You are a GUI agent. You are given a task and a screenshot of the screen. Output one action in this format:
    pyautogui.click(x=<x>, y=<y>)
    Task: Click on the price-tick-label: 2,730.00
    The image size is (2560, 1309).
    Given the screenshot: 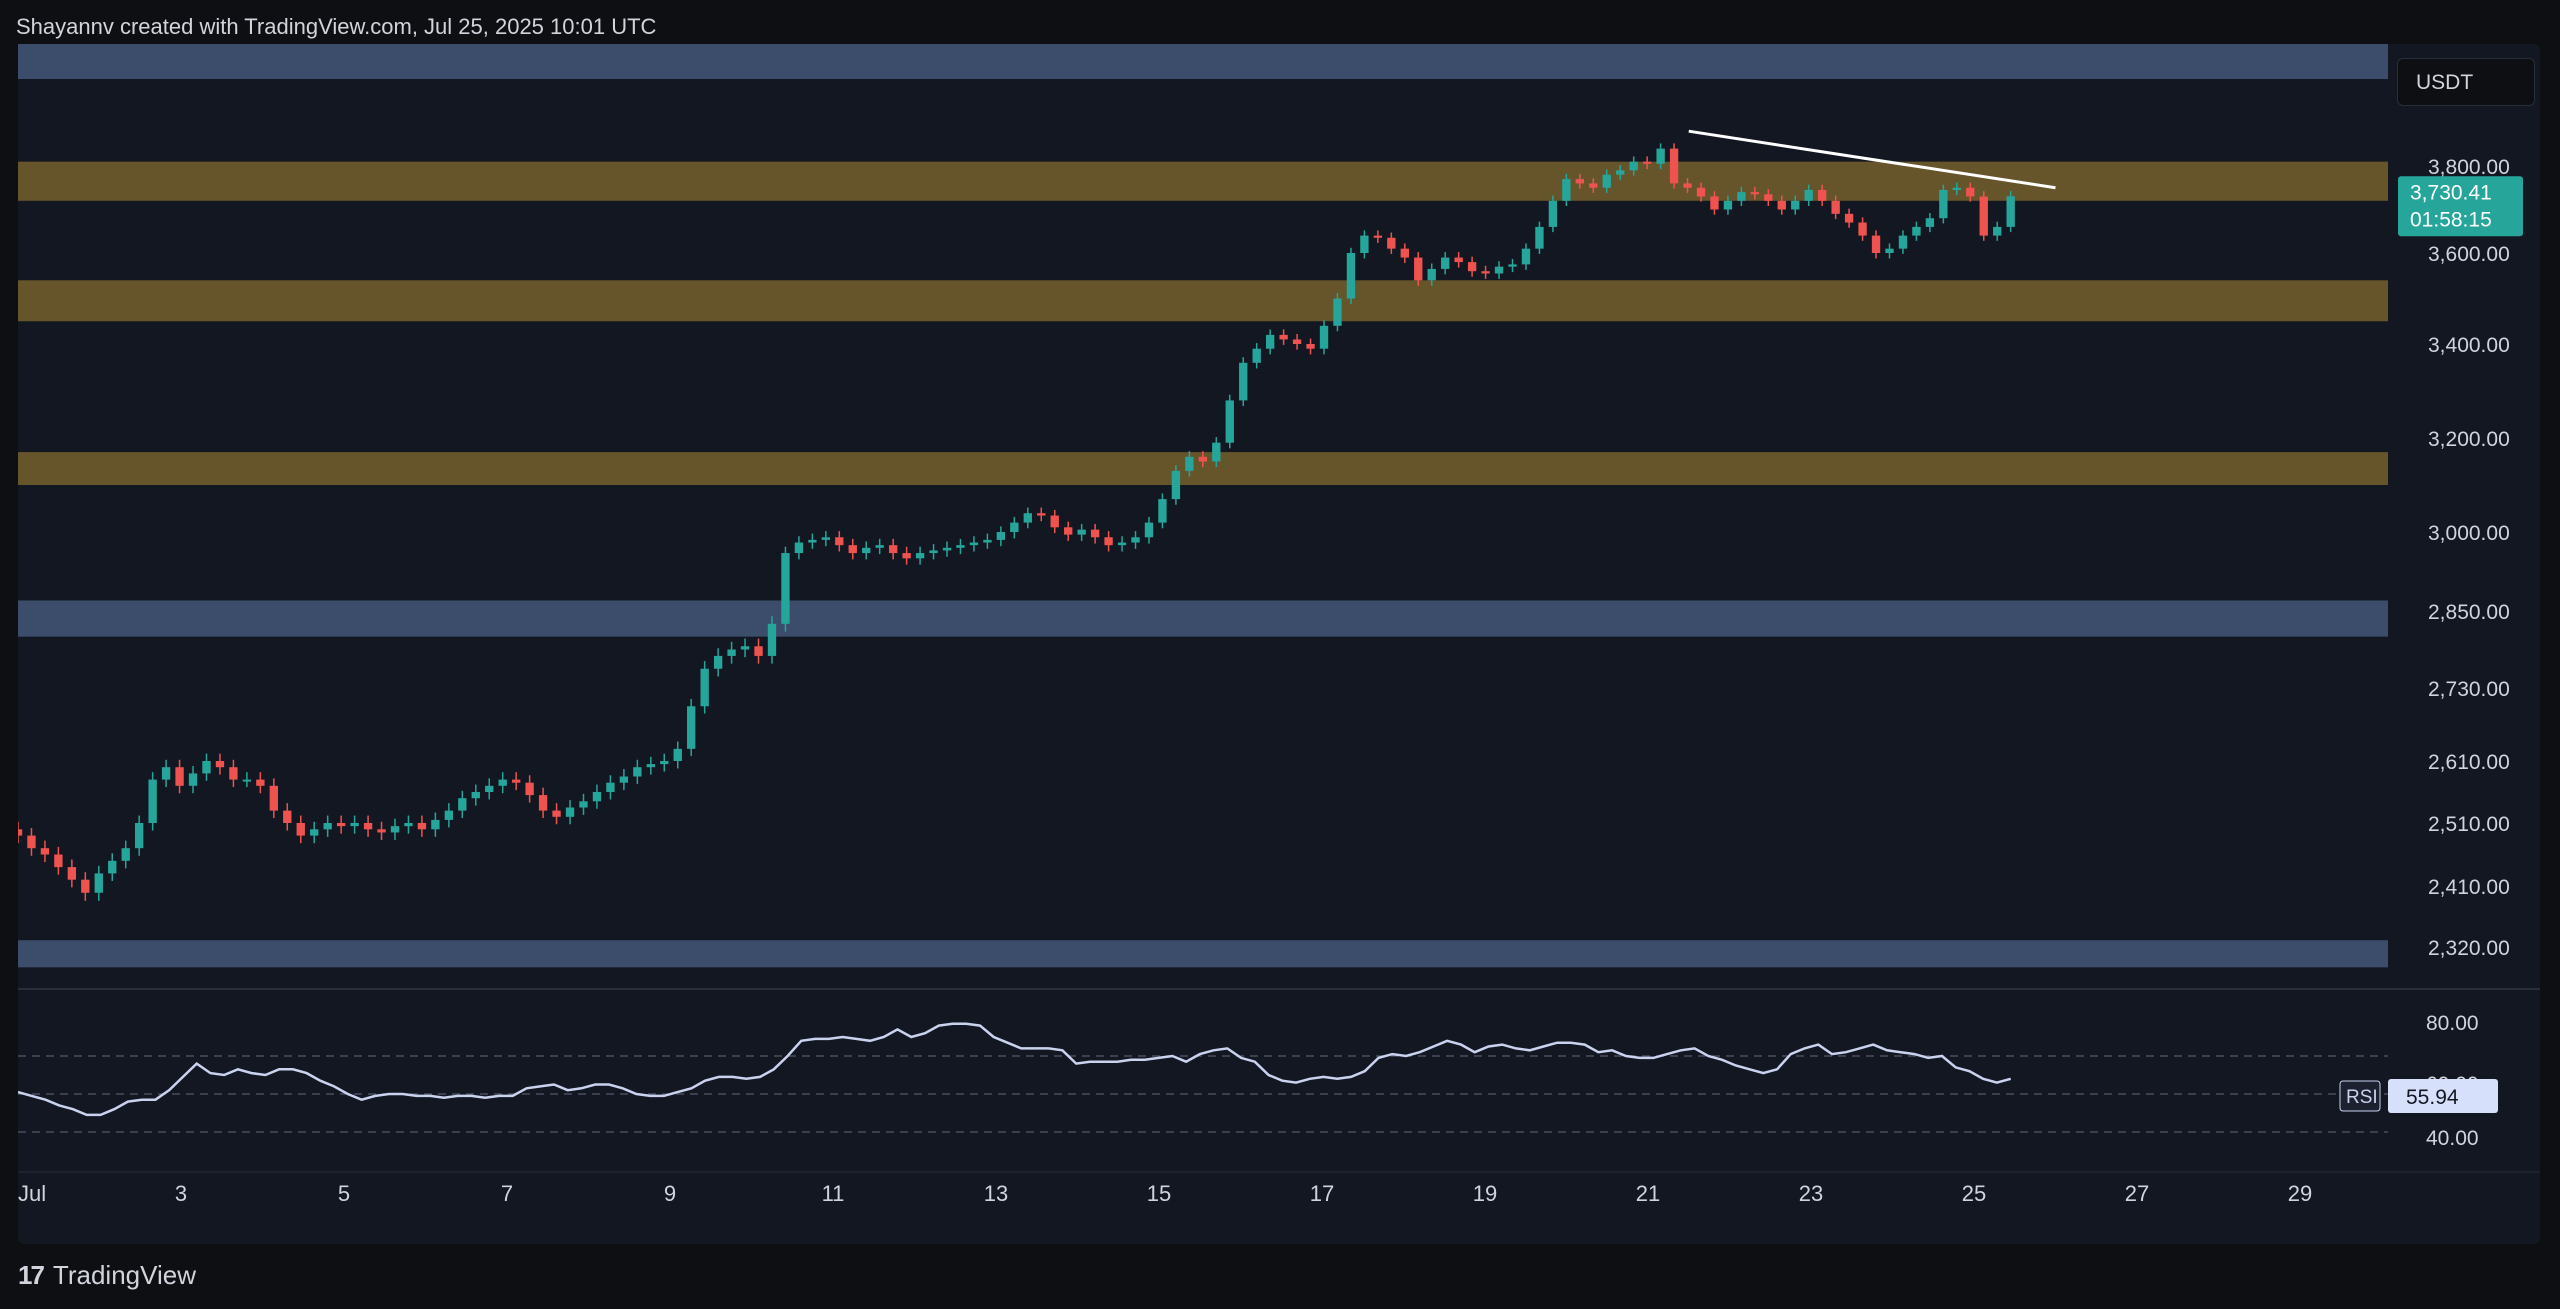 What is the action you would take?
    pyautogui.click(x=2469, y=689)
    